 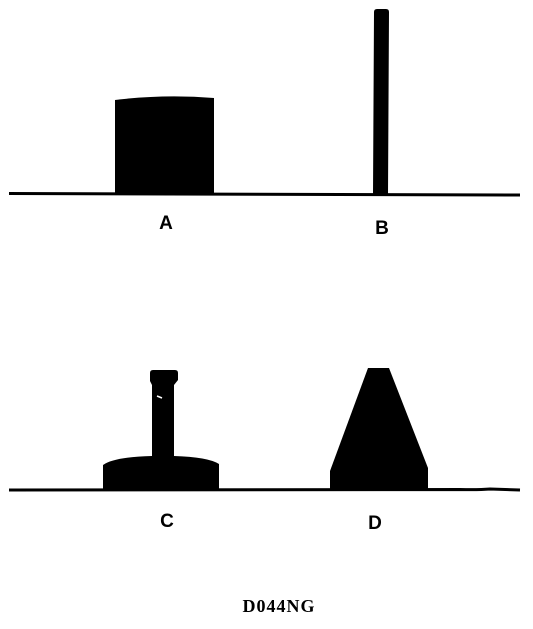 I want to click on label-a: A, so click(x=166, y=223).